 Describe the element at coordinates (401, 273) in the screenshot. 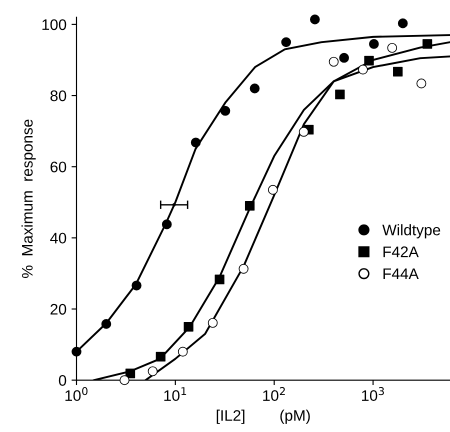

I see `legend-label: F44A` at that location.